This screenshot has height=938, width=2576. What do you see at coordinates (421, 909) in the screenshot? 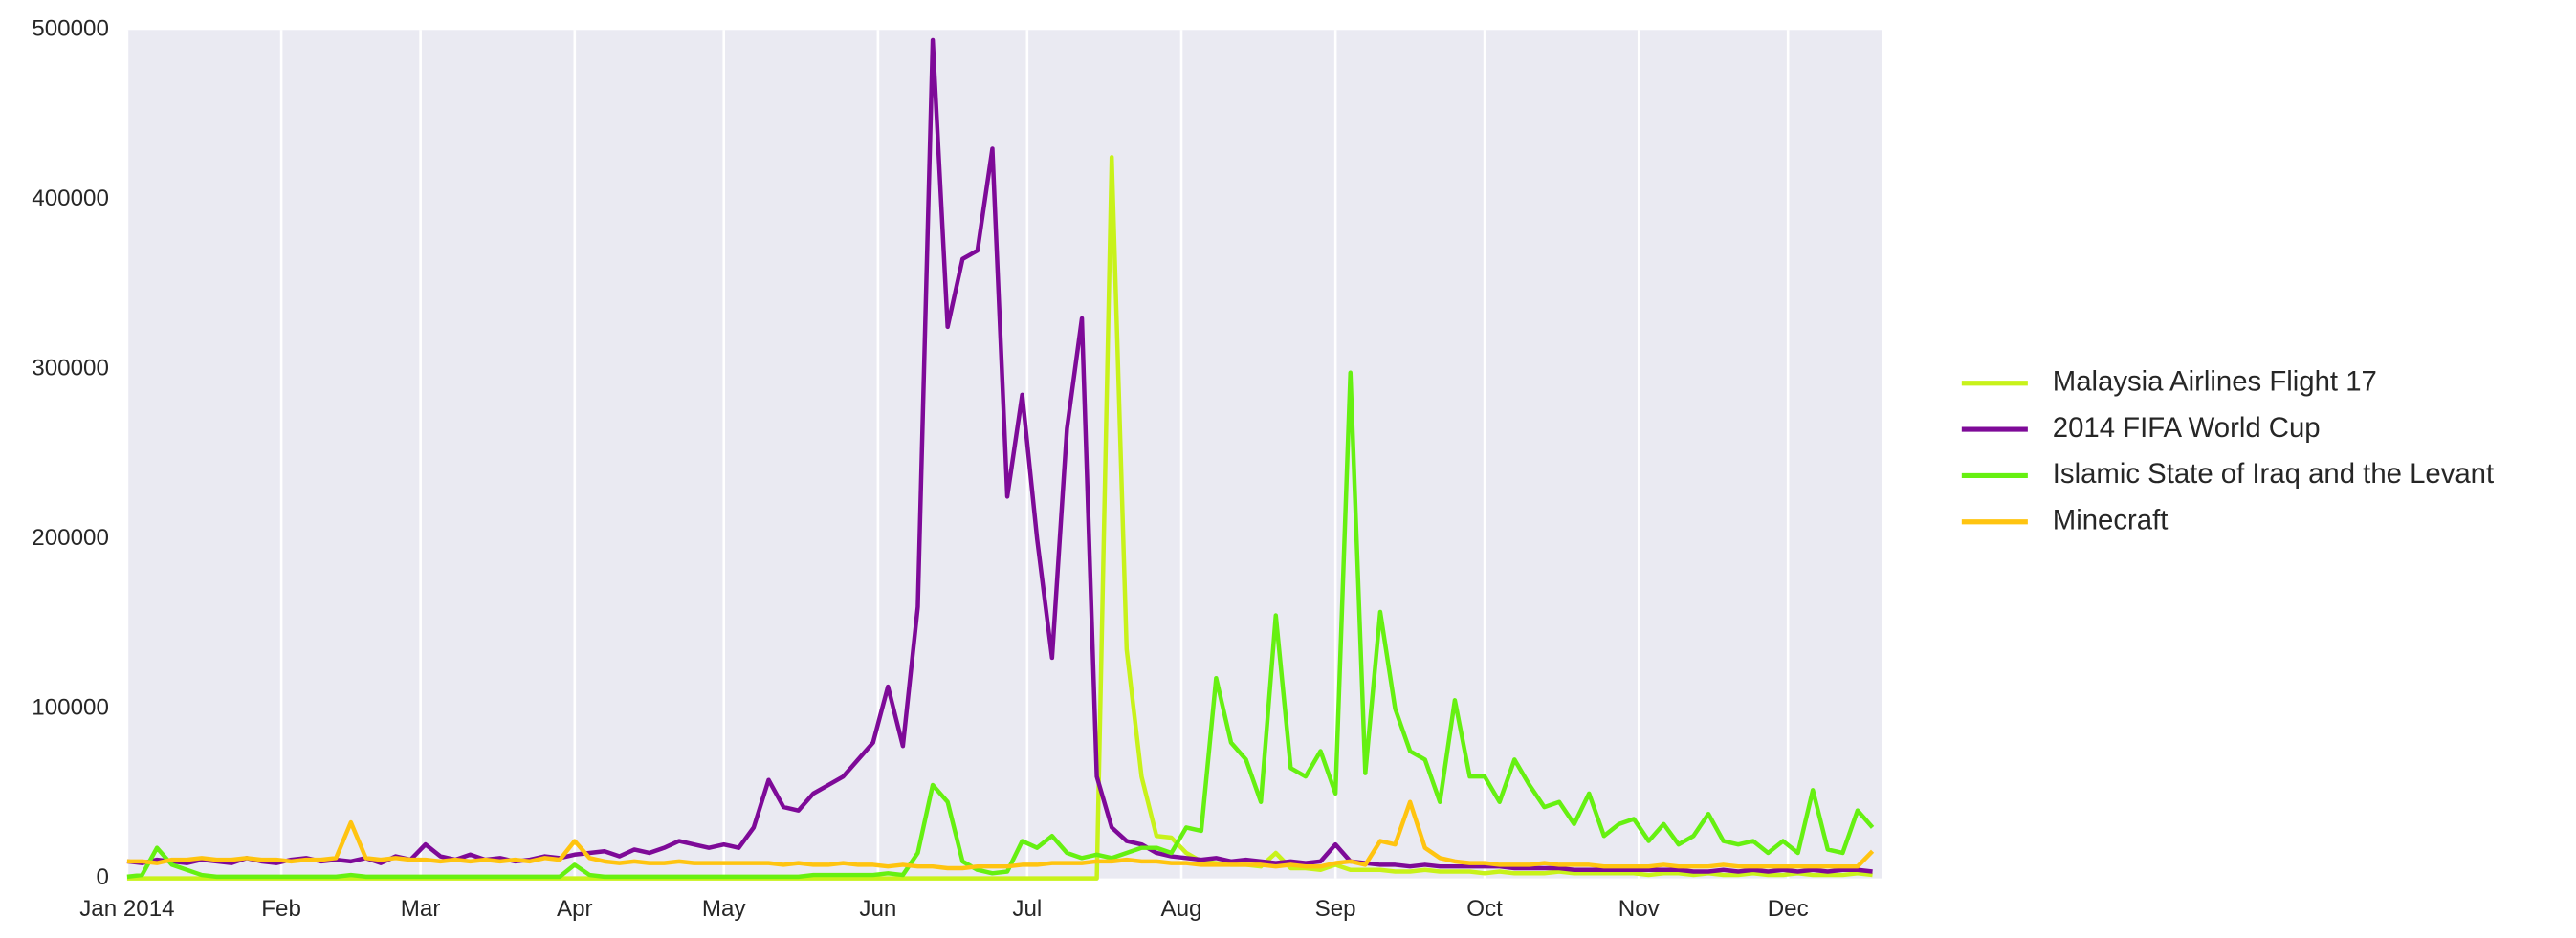
I see `x-tick-label: Mar` at bounding box center [421, 909].